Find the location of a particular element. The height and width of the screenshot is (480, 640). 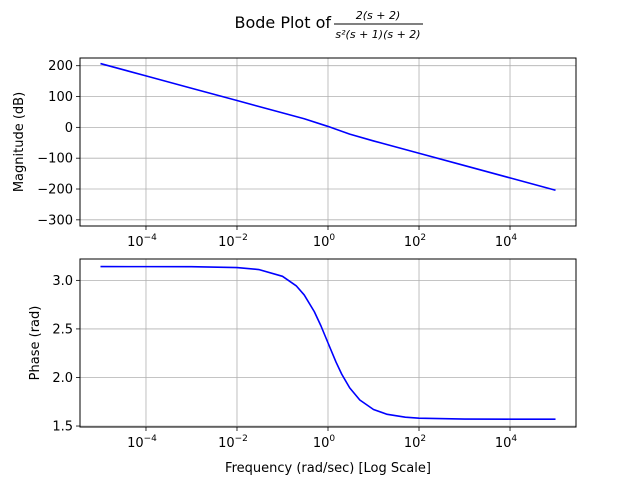

figure-title: Bode Plot of 2(s + 2) s²(s + 1)(s + 2) is located at coordinates (328, 25).